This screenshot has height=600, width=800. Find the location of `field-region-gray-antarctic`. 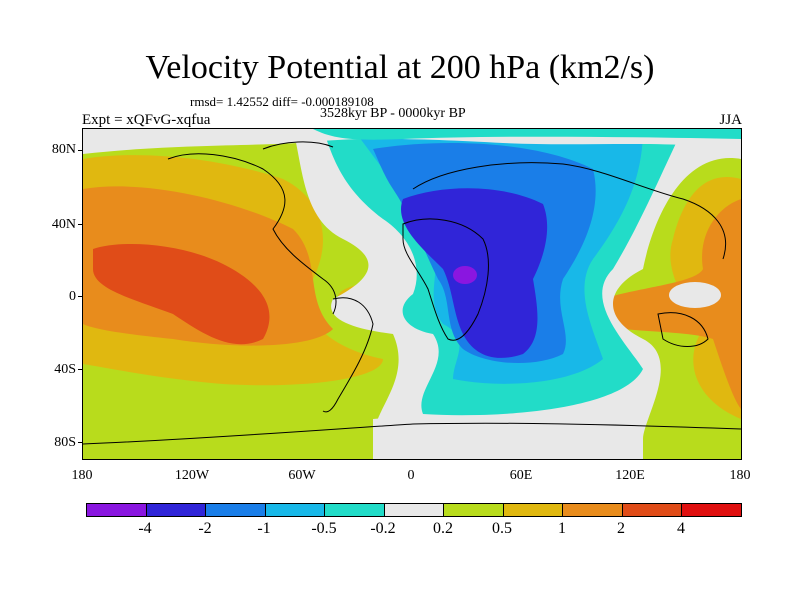

field-region-gray-antarctic is located at coordinates (508, 437).